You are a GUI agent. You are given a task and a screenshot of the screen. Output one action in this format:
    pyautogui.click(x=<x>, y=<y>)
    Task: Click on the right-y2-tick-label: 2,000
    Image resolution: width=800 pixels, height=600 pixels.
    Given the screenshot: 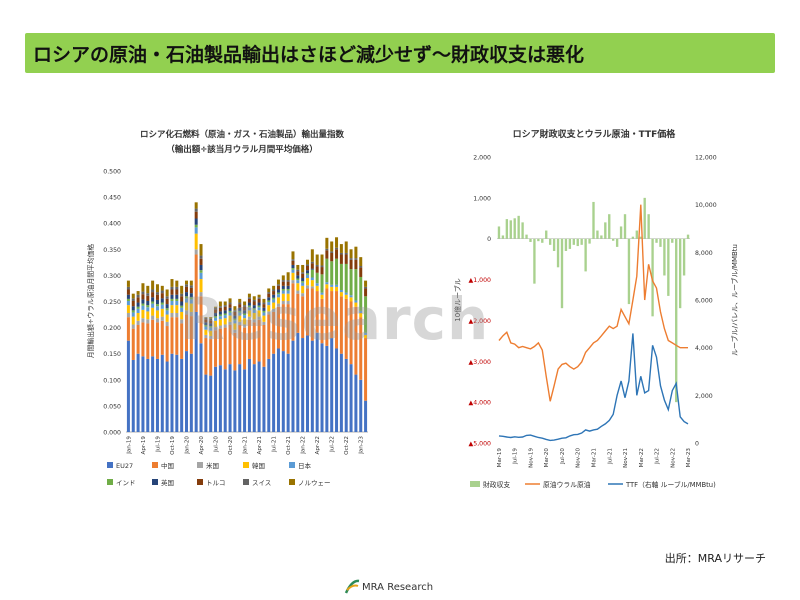 What is the action you would take?
    pyautogui.click(x=704, y=396)
    